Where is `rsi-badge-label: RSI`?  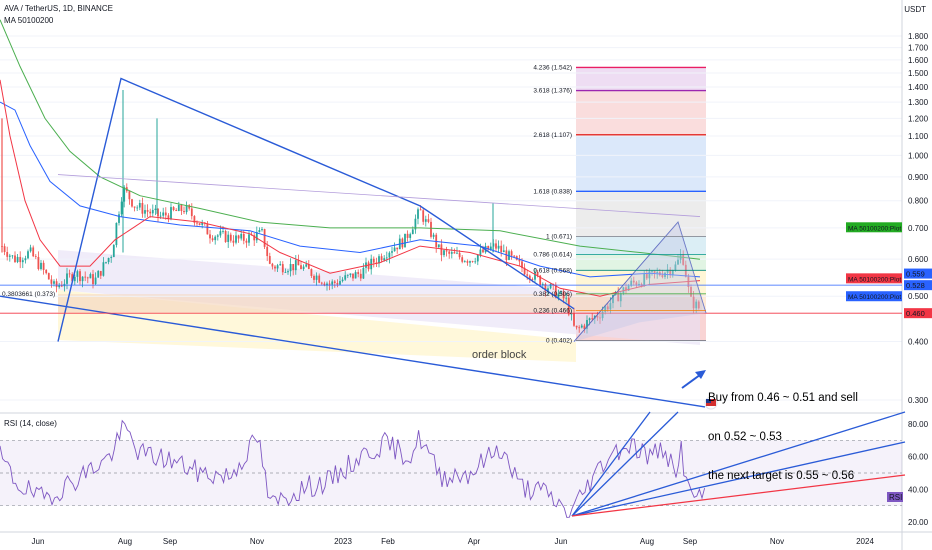
rsi-badge-label: RSI is located at coordinates (895, 497).